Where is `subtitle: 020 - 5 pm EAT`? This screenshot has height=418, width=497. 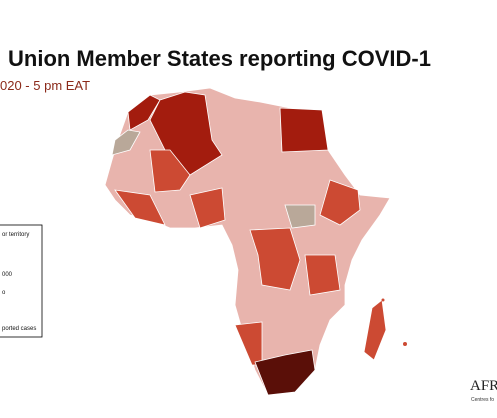 subtitle: 020 - 5 pm EAT is located at coordinates (45, 85).